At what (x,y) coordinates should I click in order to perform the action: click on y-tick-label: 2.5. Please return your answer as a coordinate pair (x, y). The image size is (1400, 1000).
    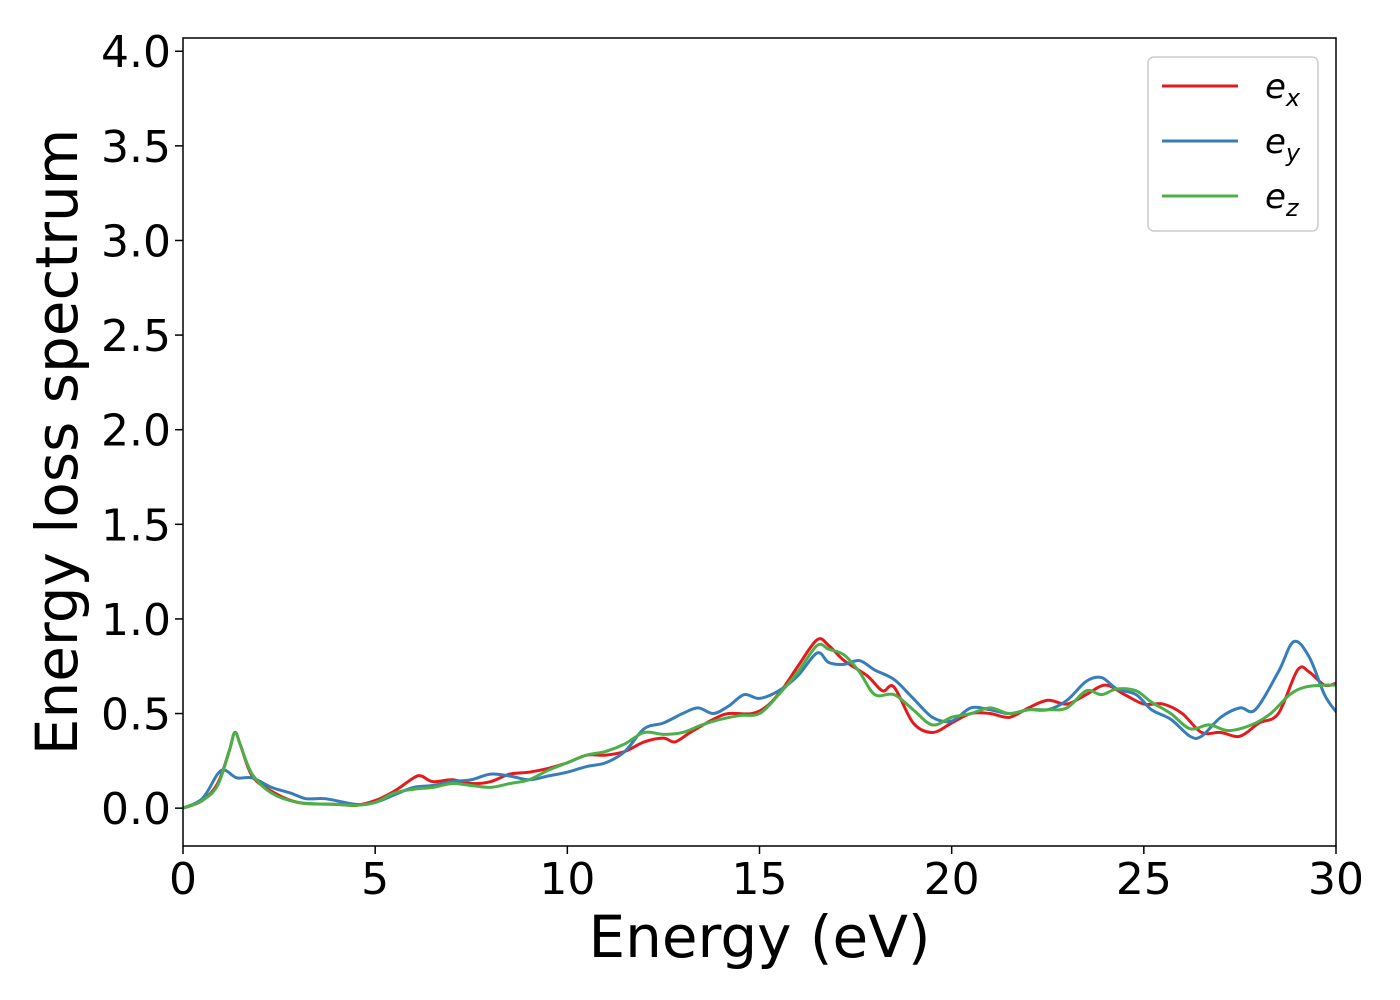
    Looking at the image, I should click on (136, 336).